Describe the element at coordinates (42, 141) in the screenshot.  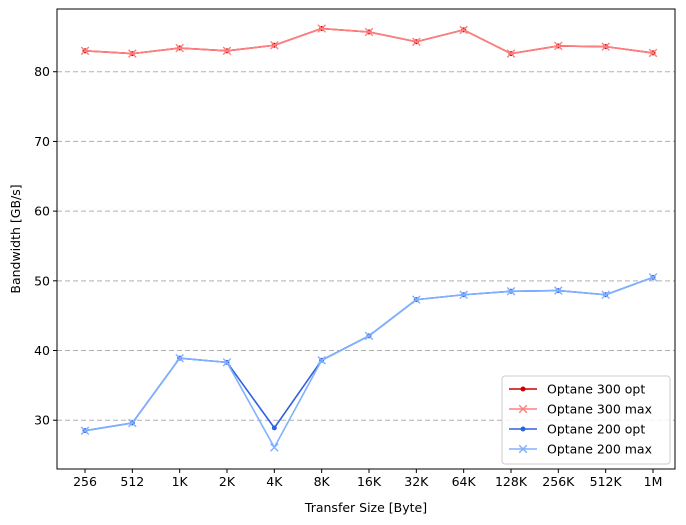
I see `y-tick-label: 70` at that location.